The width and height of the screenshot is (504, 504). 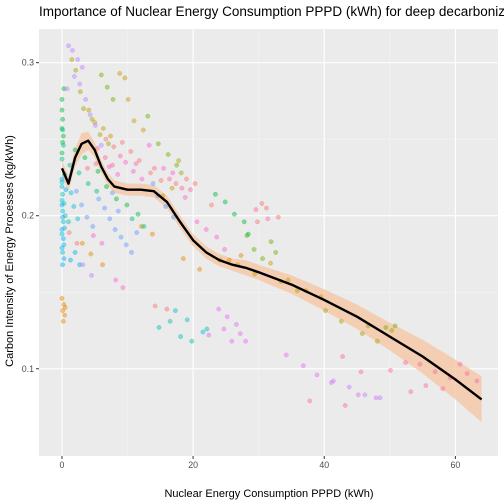 I want to click on y-tick-label: 0.2, so click(x=28, y=216).